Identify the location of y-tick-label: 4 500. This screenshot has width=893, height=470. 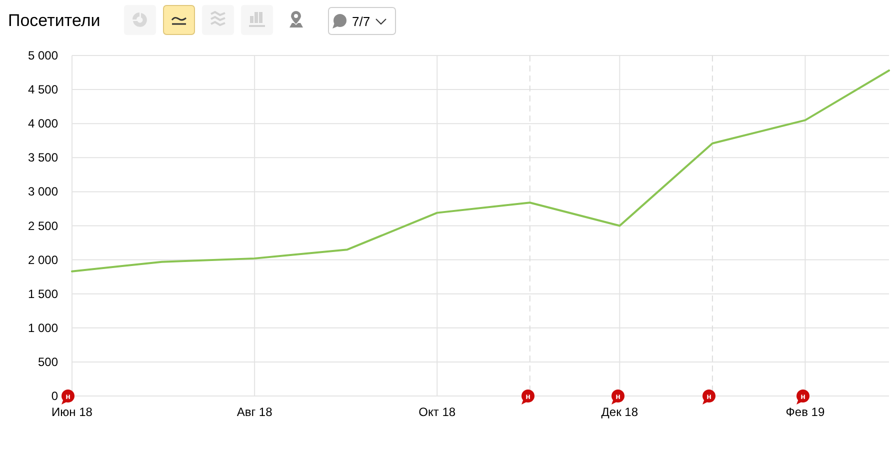
(43, 89).